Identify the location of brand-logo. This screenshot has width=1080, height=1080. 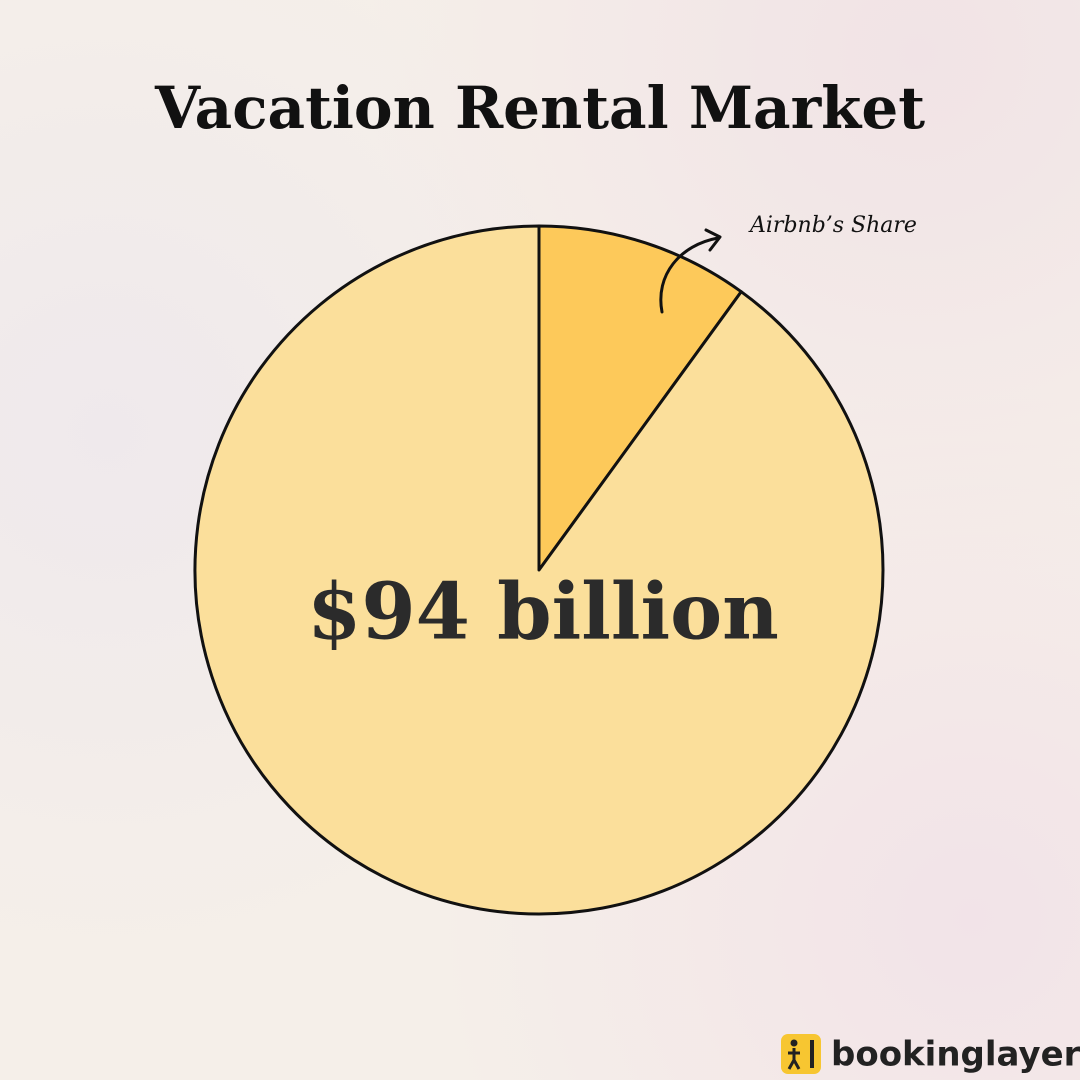
(801, 1054).